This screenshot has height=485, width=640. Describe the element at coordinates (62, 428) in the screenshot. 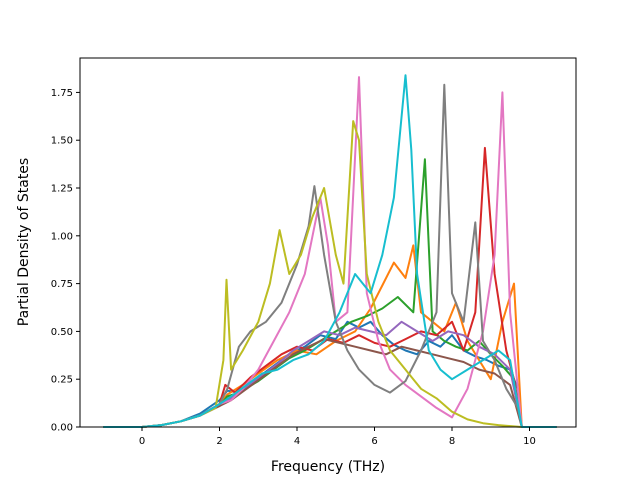

I see `y-tick-label: 0.00` at that location.